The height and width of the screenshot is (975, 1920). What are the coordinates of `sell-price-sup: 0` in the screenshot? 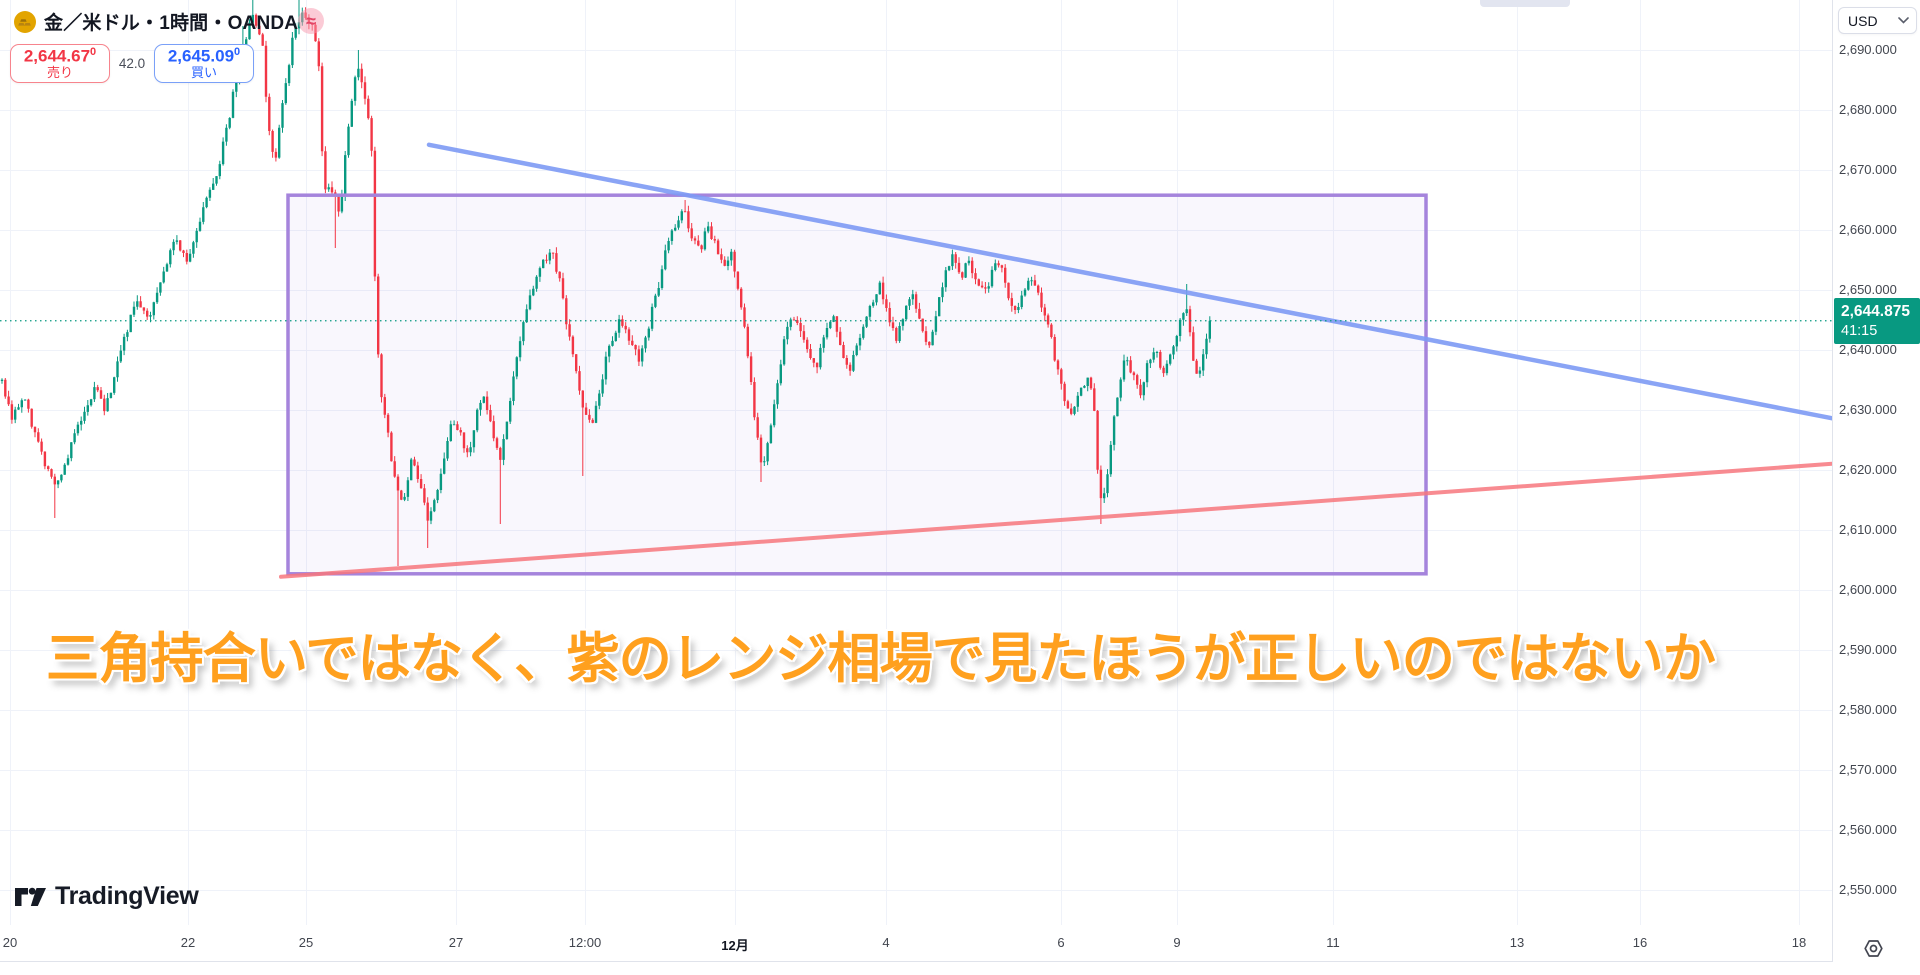 It's located at (93, 51).